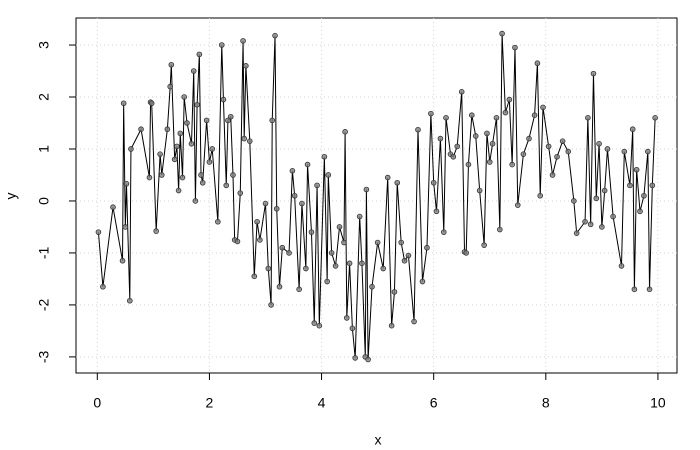 The width and height of the screenshot is (700, 450). What do you see at coordinates (546, 403) in the screenshot?
I see `x-tick-label: 8` at bounding box center [546, 403].